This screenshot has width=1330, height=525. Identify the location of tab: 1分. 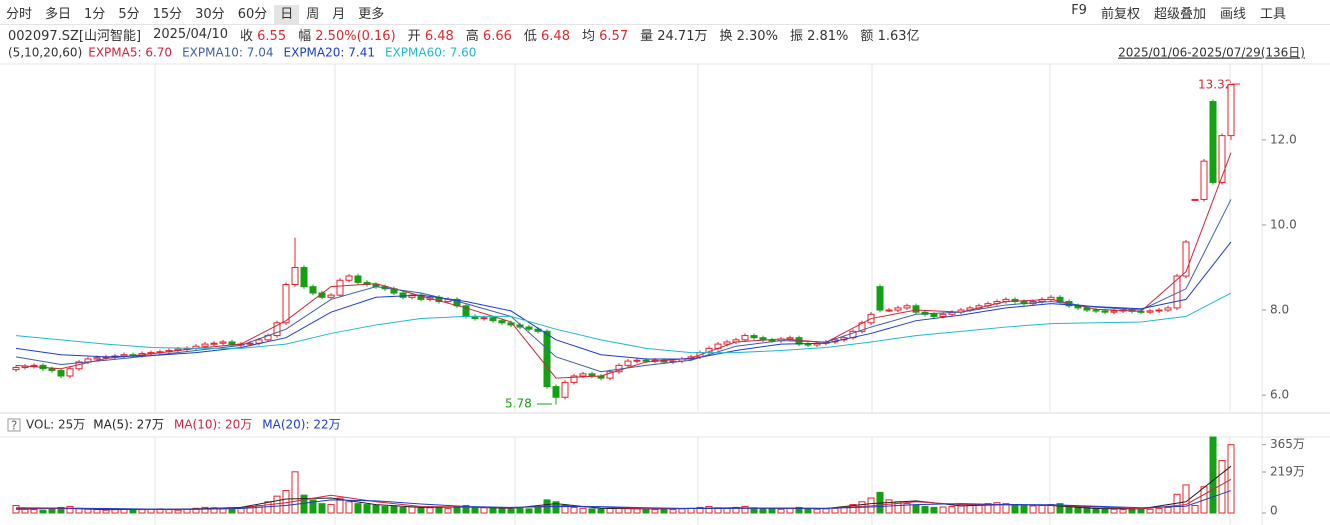
(95, 14).